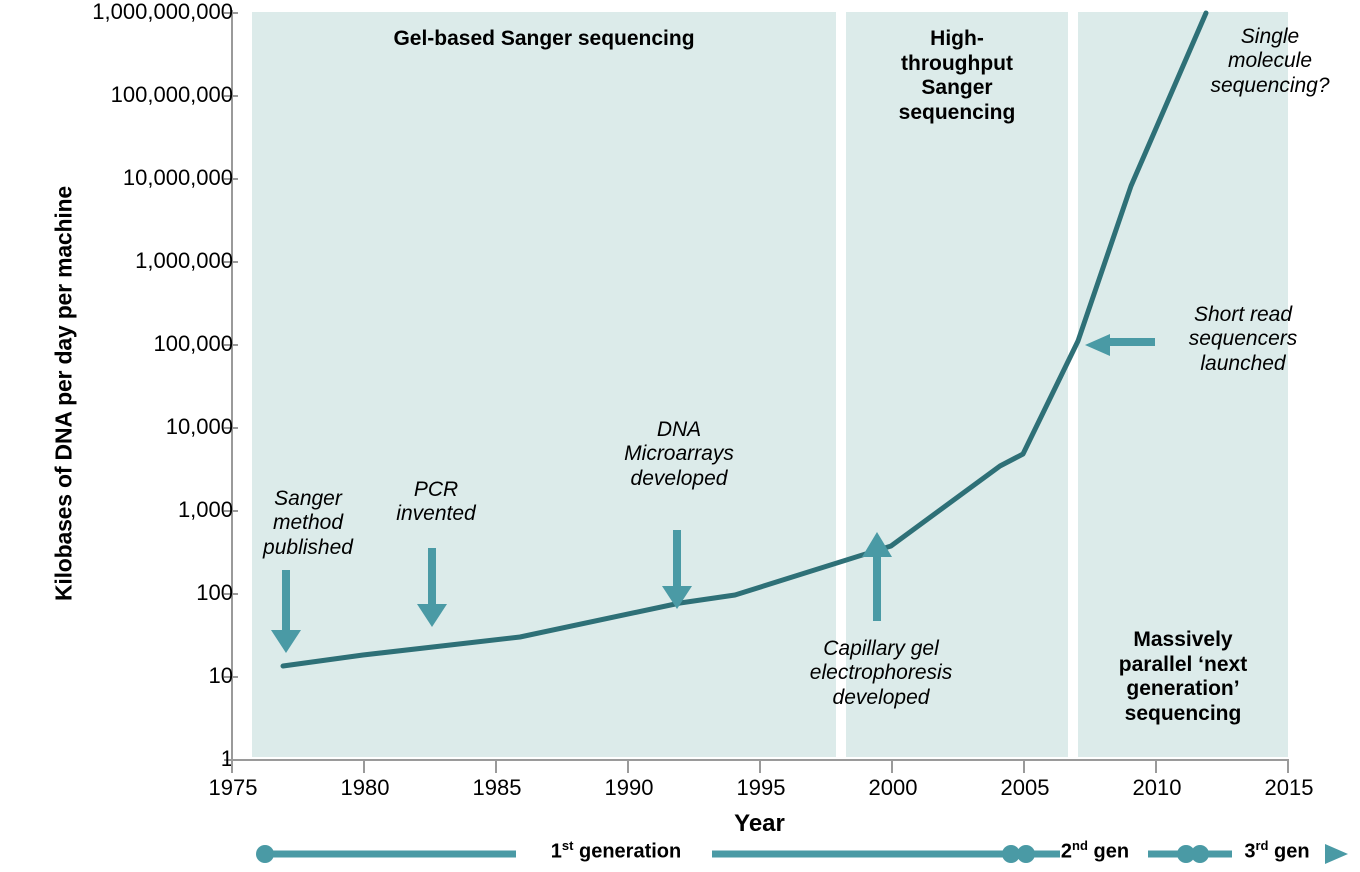 This screenshot has width=1360, height=872. I want to click on x-axis-title: Year, so click(759, 823).